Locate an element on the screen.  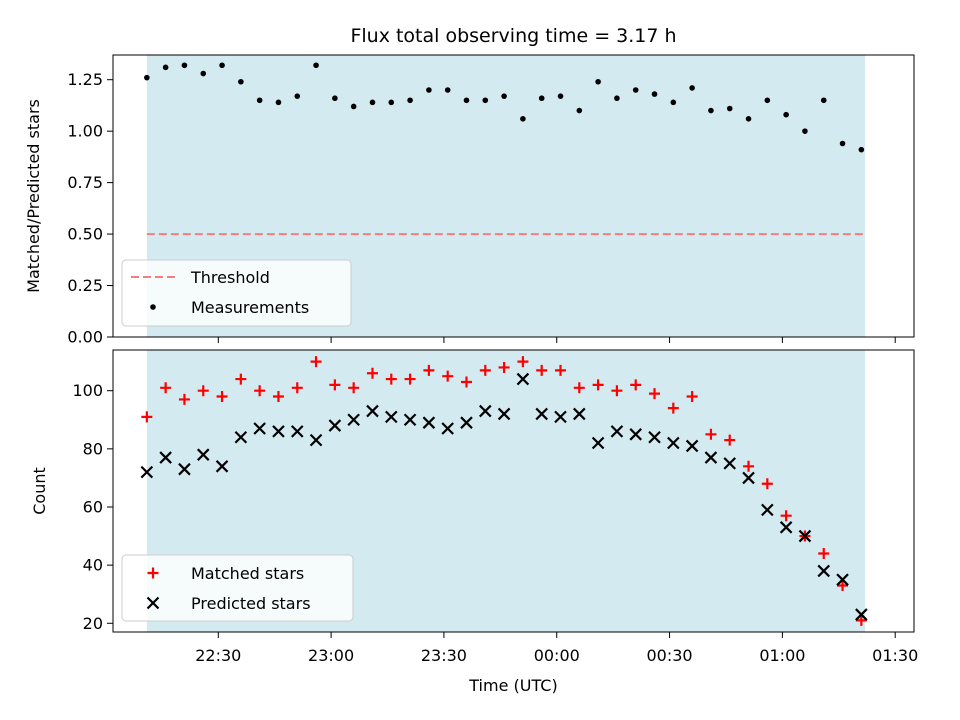
bottom-x-tick-label: 23:30 is located at coordinates (444, 655).